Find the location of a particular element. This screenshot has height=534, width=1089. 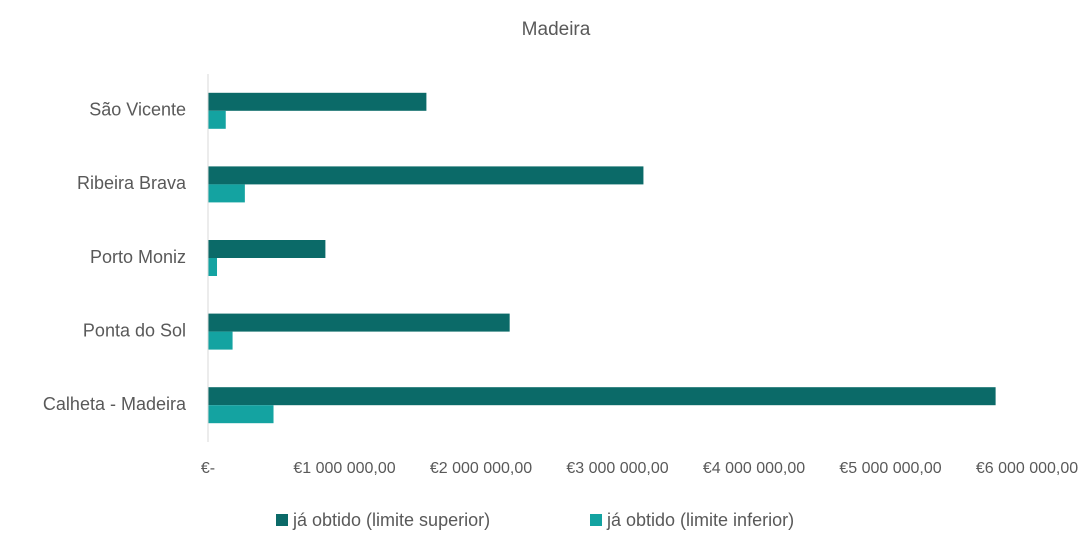

x-tick-label: €5 000 000,00 is located at coordinates (890, 468).